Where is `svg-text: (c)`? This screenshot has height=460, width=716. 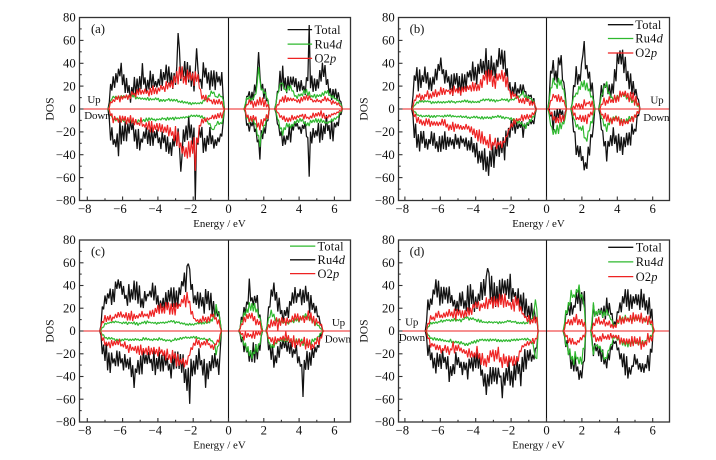
svg-text: (c) is located at coordinates (98, 252).